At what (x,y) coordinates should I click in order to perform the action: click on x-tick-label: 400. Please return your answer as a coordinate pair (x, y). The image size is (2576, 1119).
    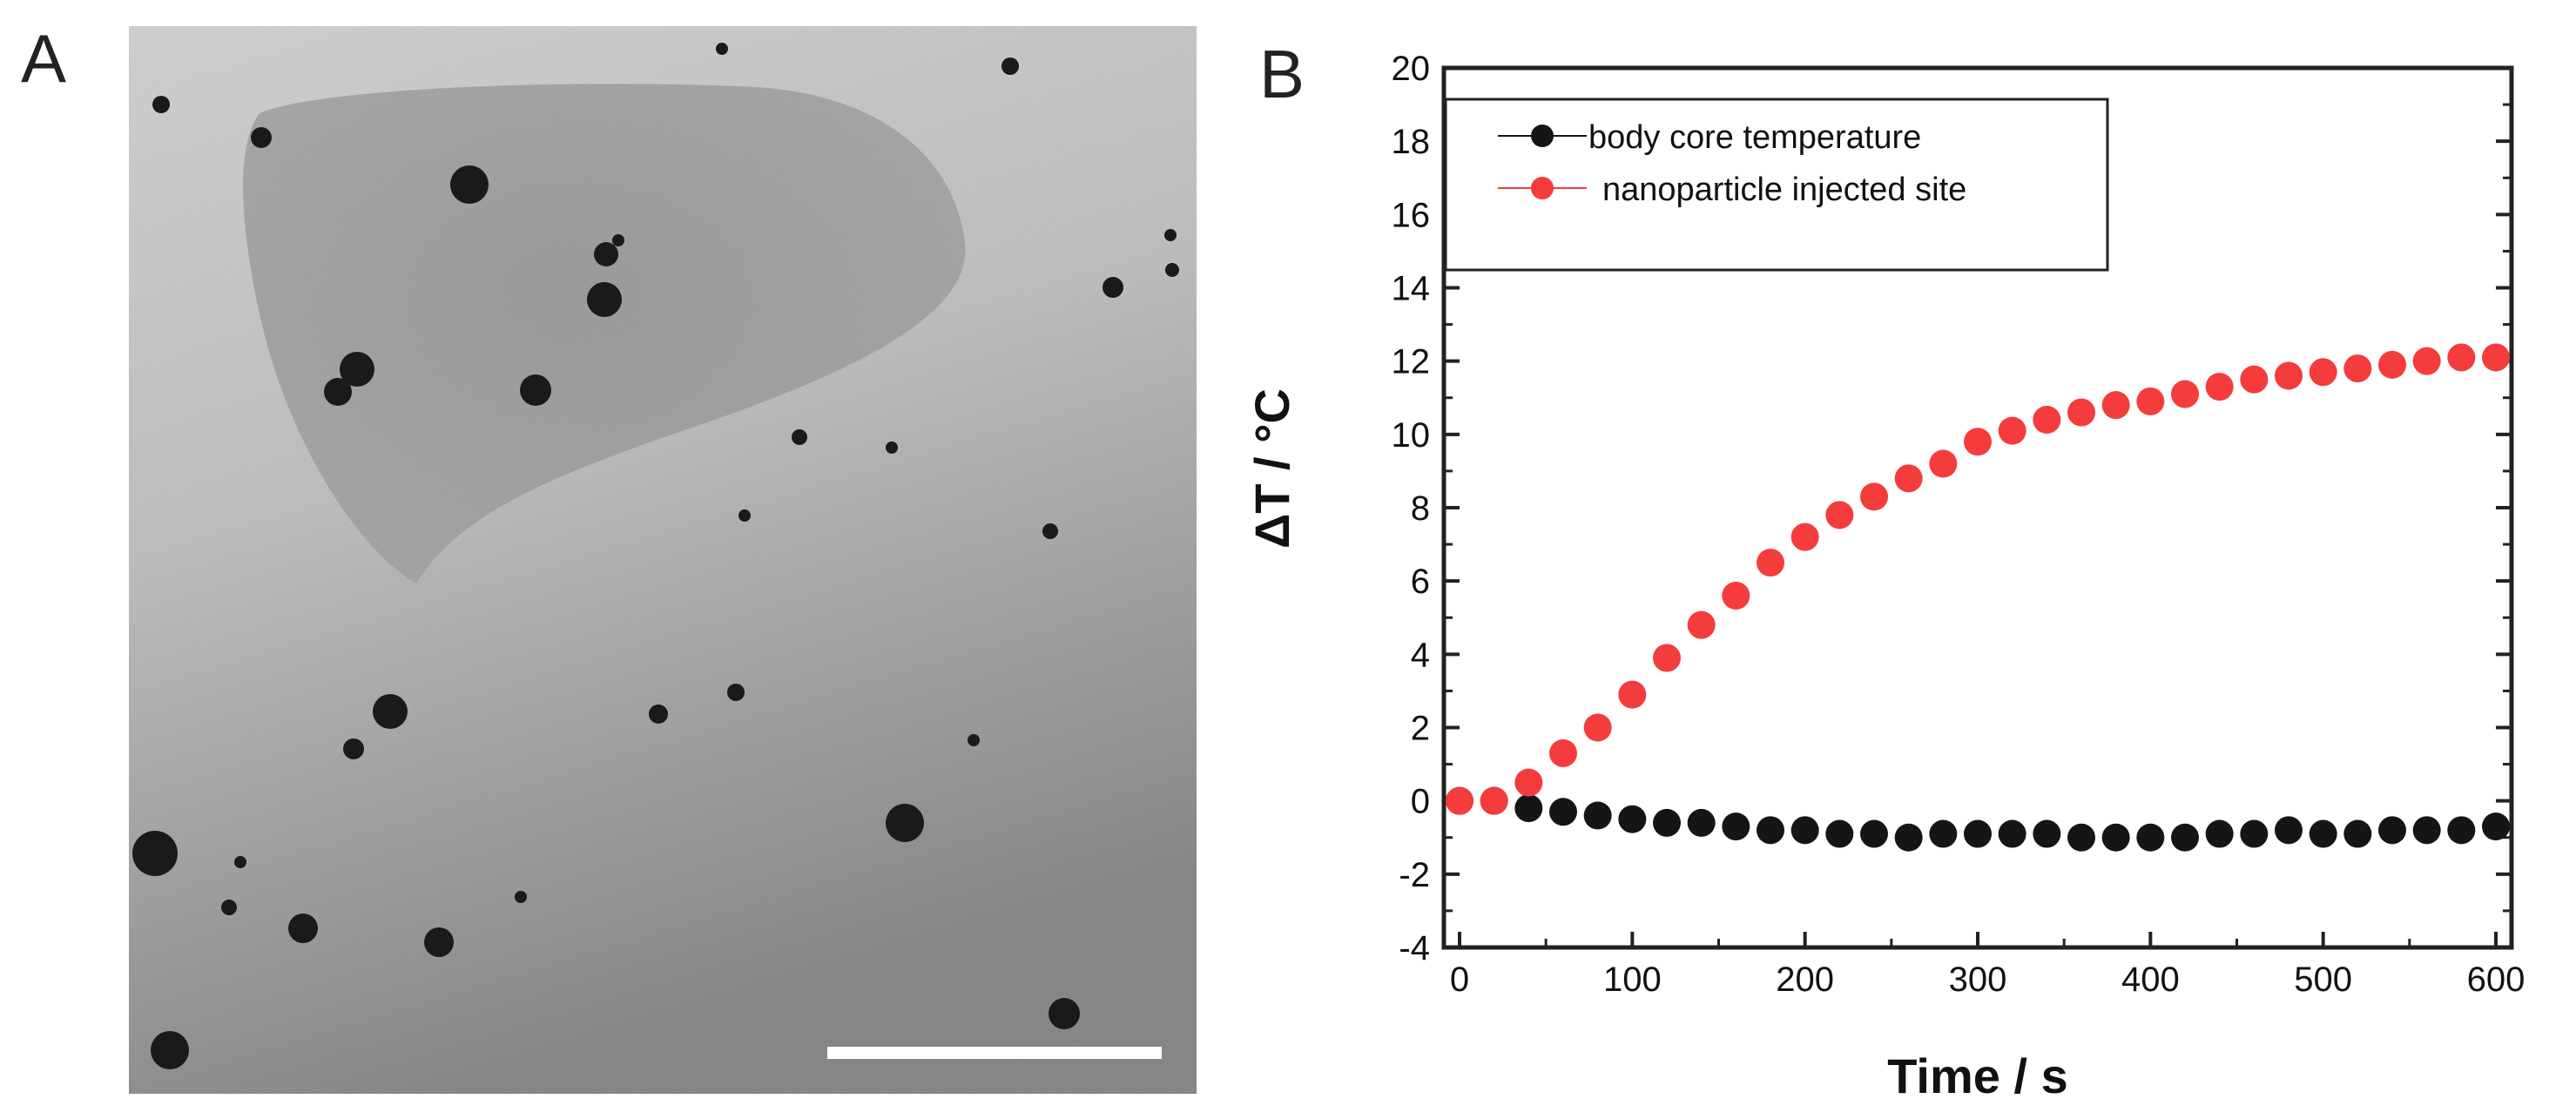
    Looking at the image, I should click on (2150, 980).